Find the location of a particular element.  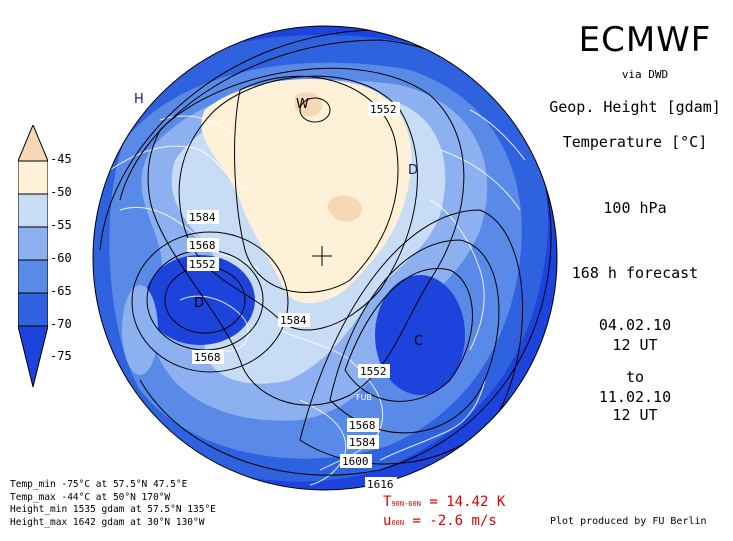

credit-label: Plot produced by FU Berlin is located at coordinates (628, 521).